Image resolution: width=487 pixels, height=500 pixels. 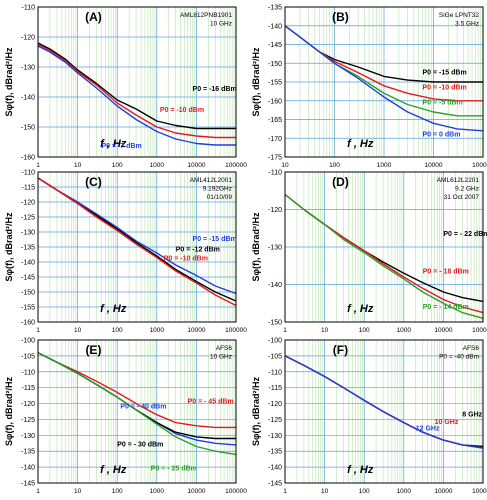 I want to click on series-annotation: P0 = - 45 dBm, so click(x=211, y=402).